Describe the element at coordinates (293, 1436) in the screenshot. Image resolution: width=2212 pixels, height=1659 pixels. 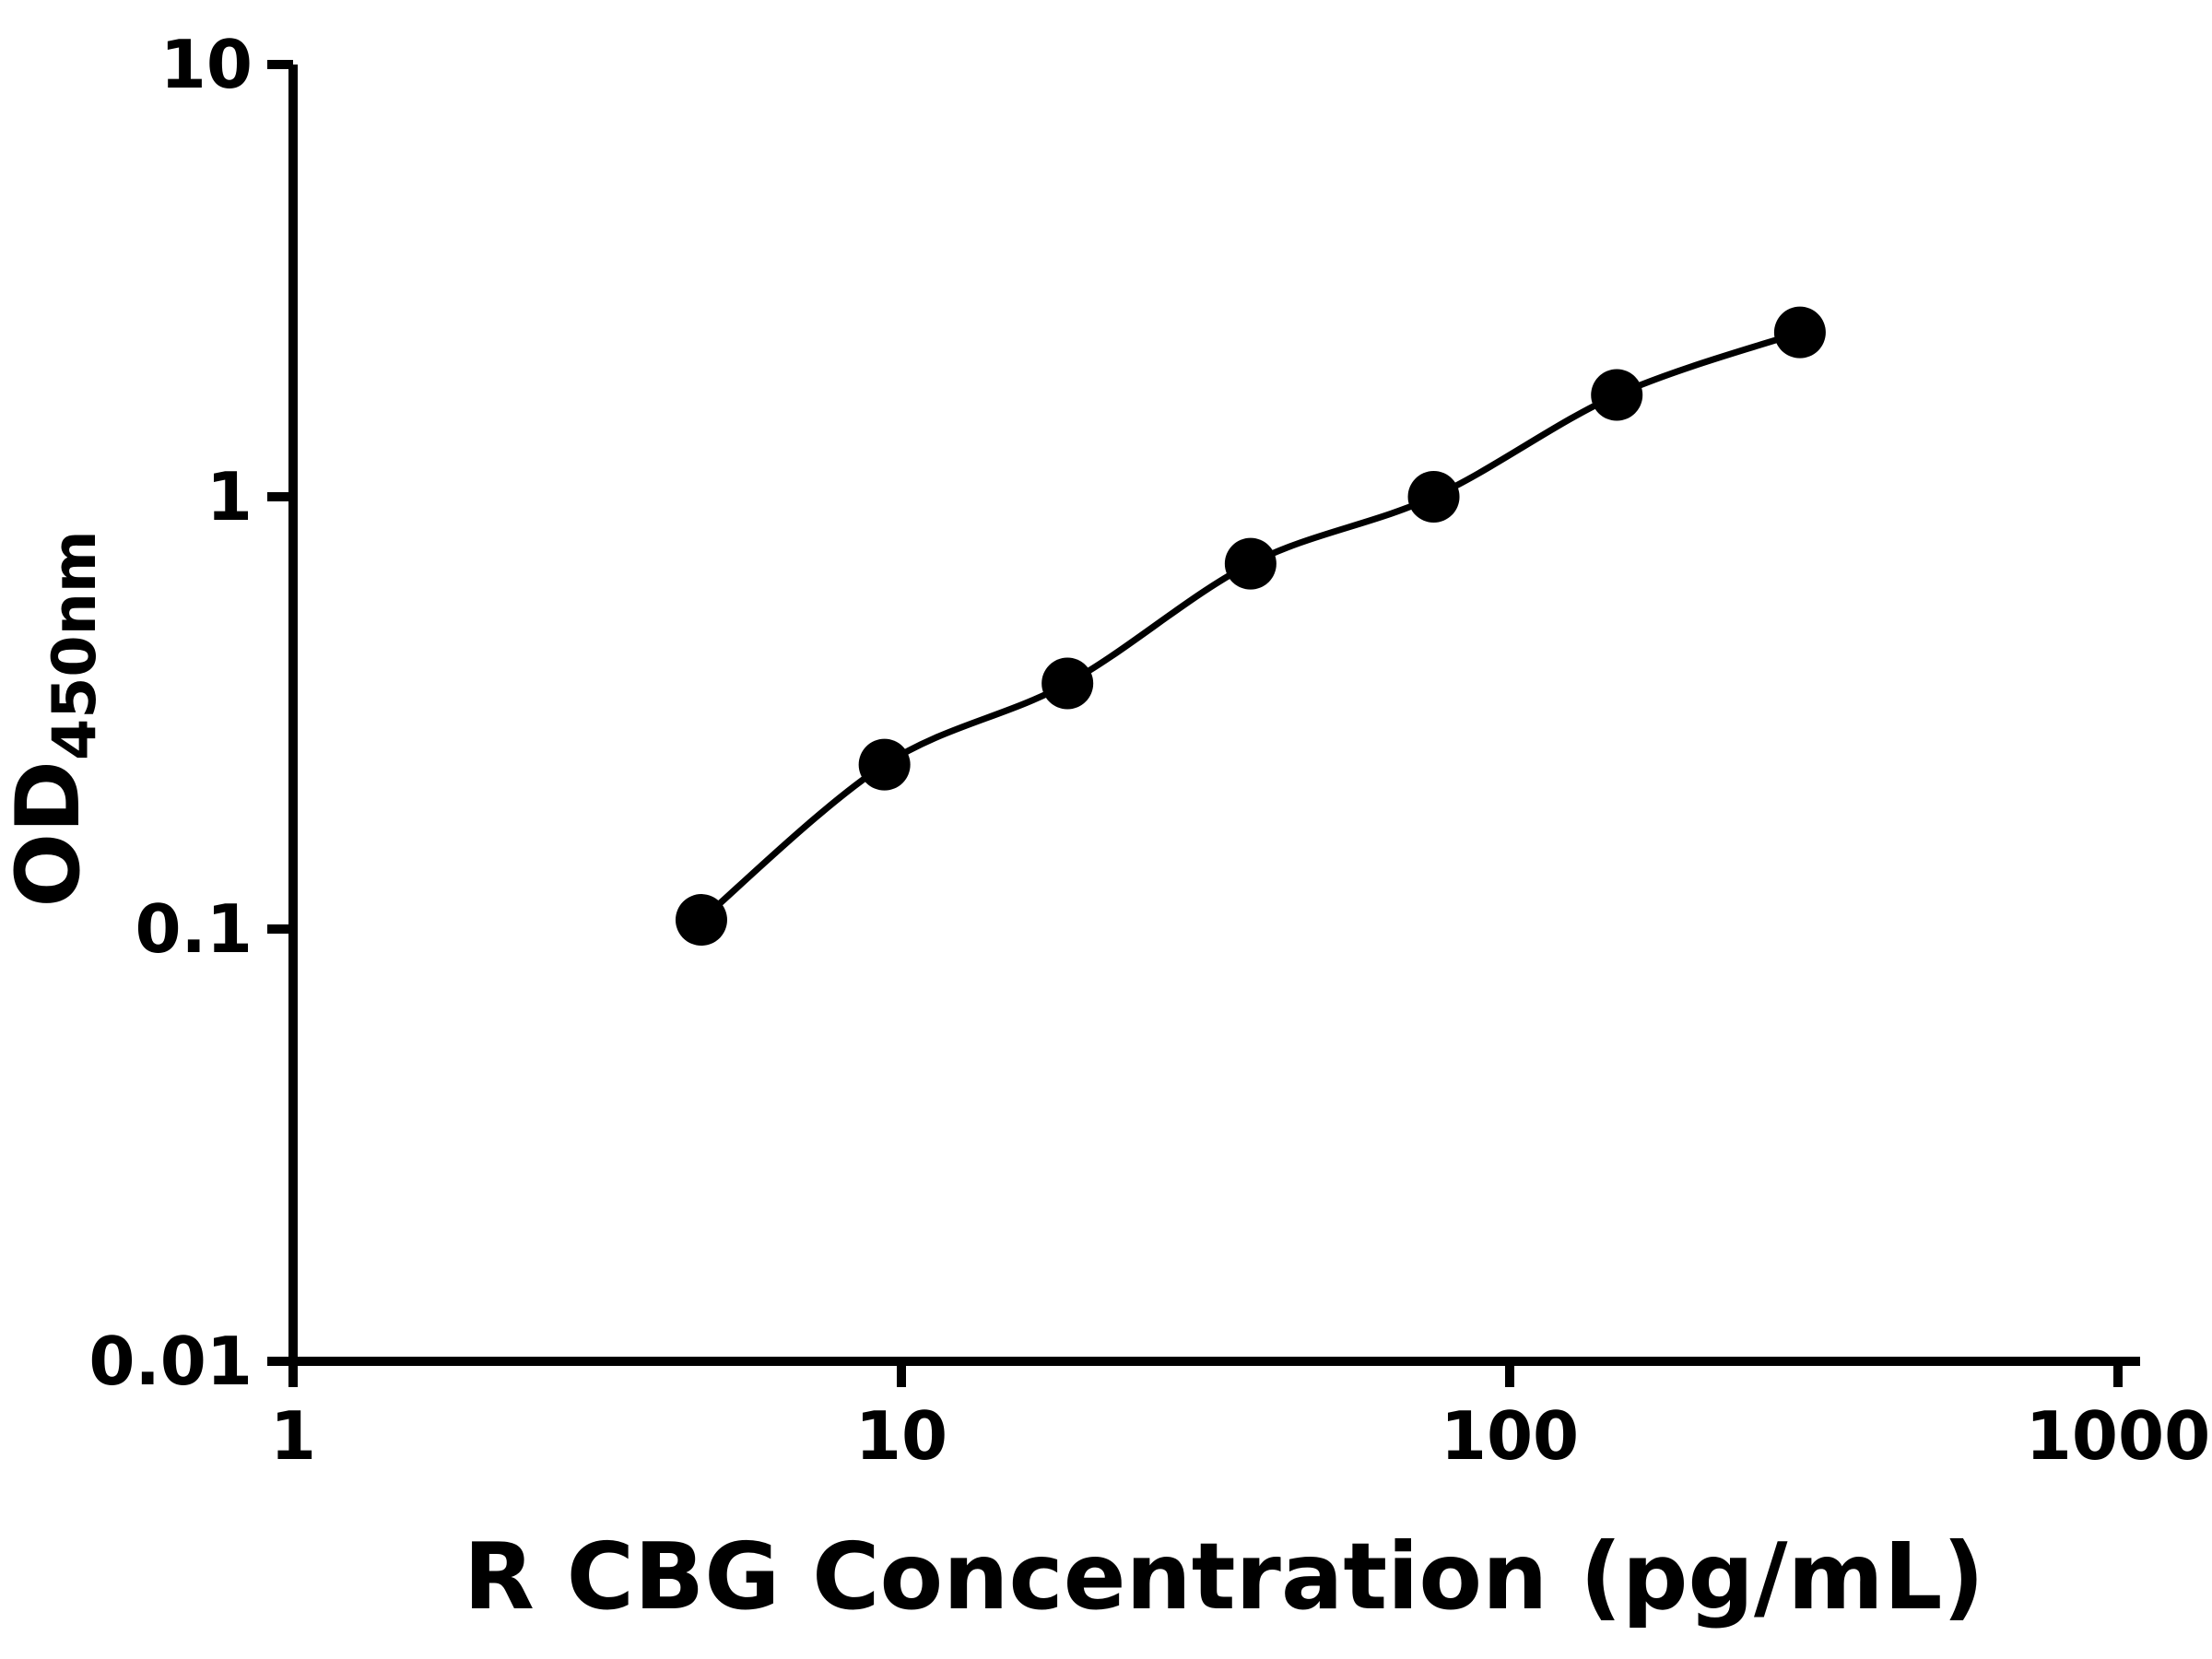
I see `x-axis-tick-label: 1` at that location.